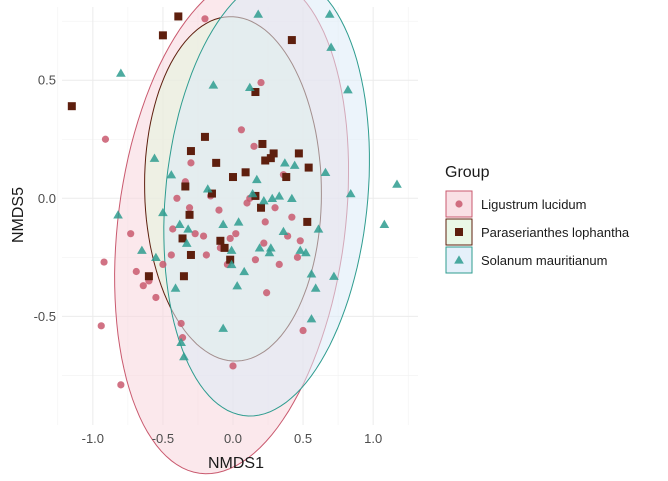  What do you see at coordinates (236, 463) in the screenshot?
I see `x-axis-title: NMDS1` at bounding box center [236, 463].